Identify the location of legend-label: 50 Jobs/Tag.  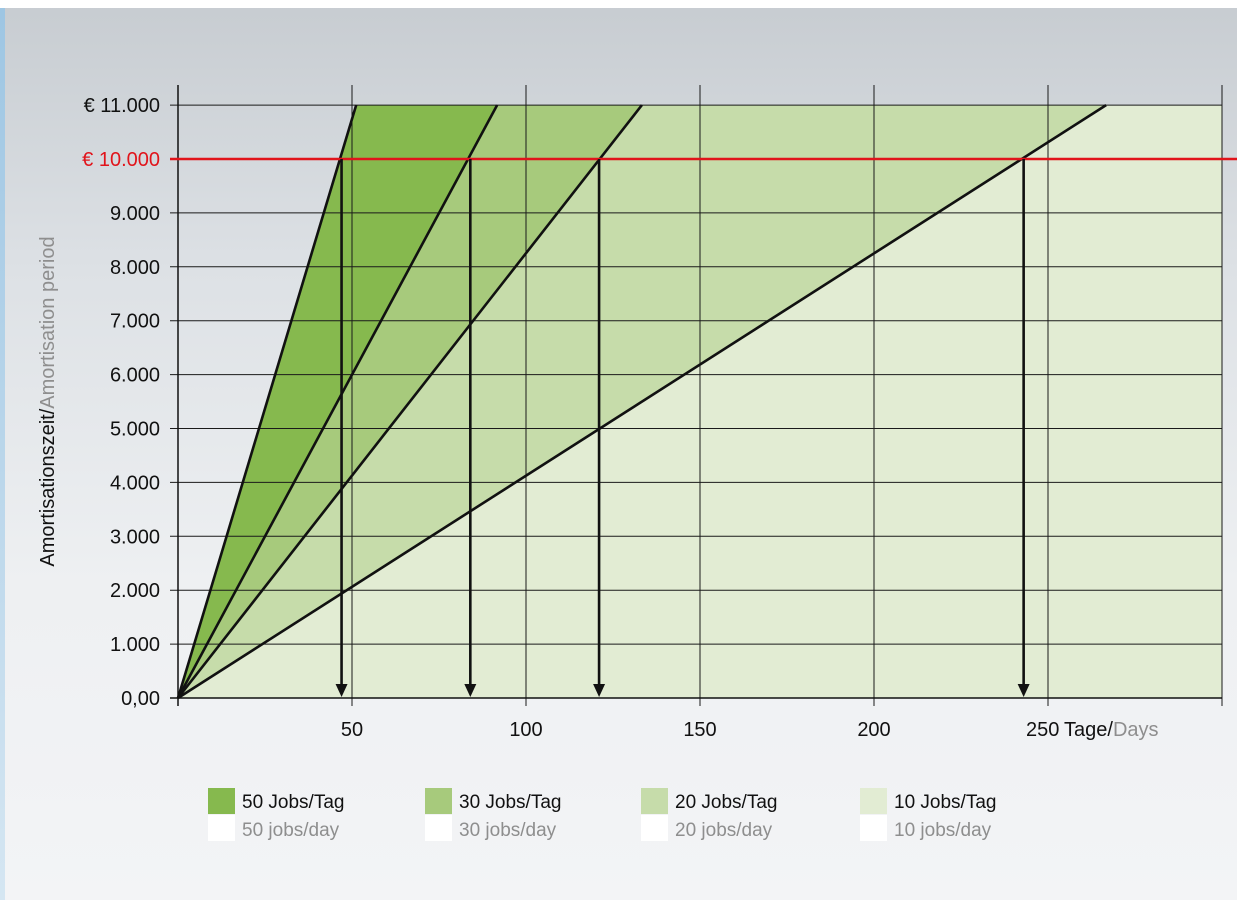
(293, 802).